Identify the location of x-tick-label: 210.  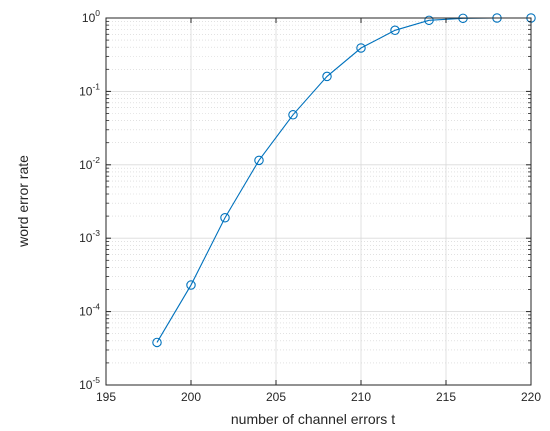
(361, 397).